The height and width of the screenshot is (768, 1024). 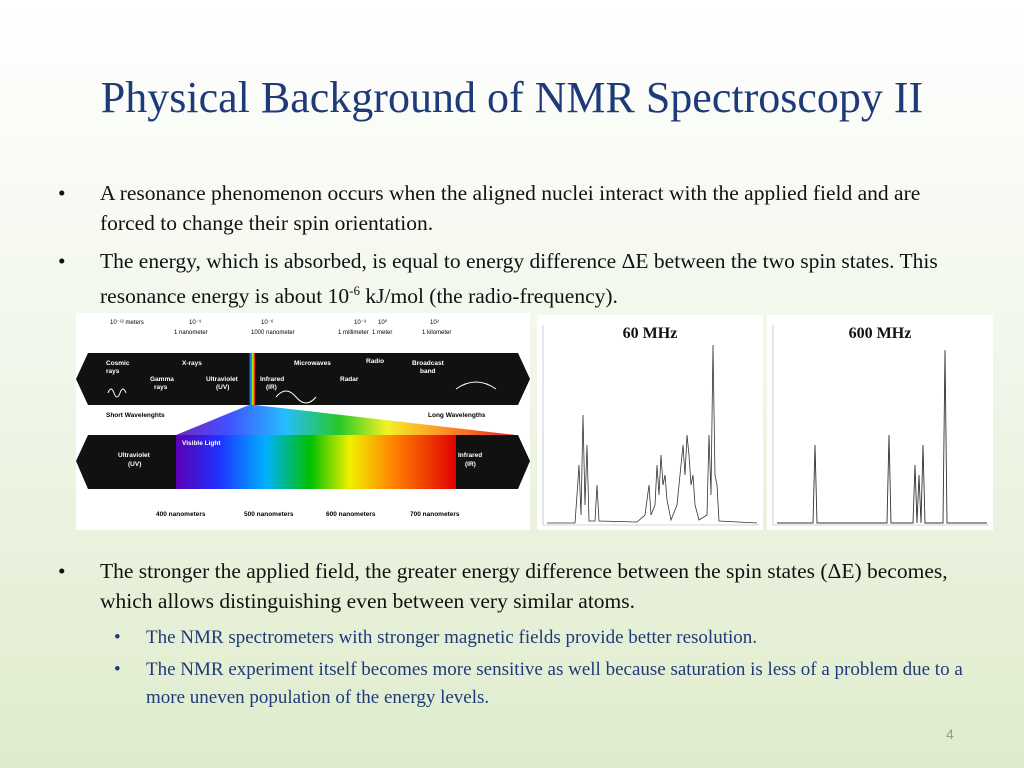 What do you see at coordinates (195, 322) in the screenshot?
I see `scale-label: 10⁻⁹` at bounding box center [195, 322].